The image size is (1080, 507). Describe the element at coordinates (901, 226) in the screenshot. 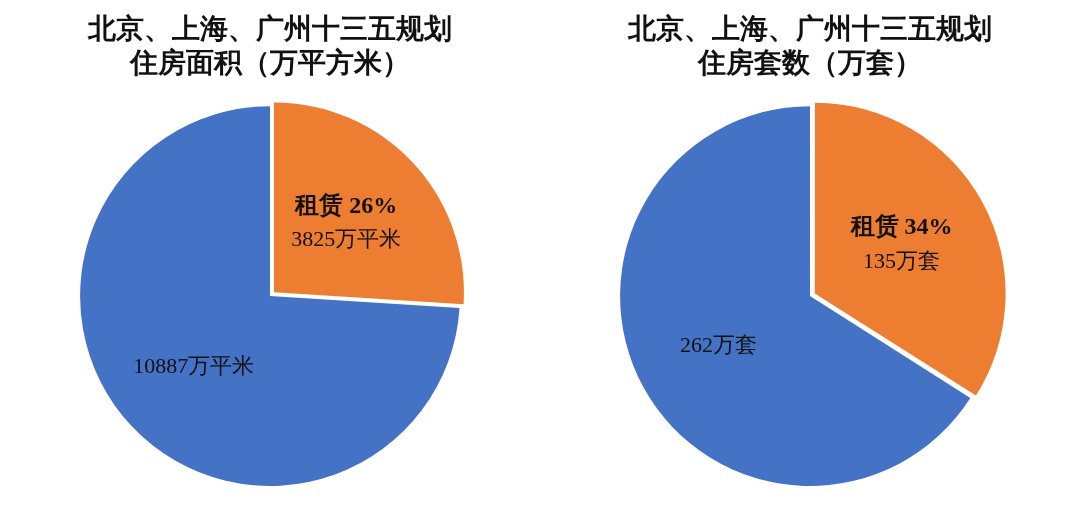

I see `slice-label: 租赁 34%` at that location.